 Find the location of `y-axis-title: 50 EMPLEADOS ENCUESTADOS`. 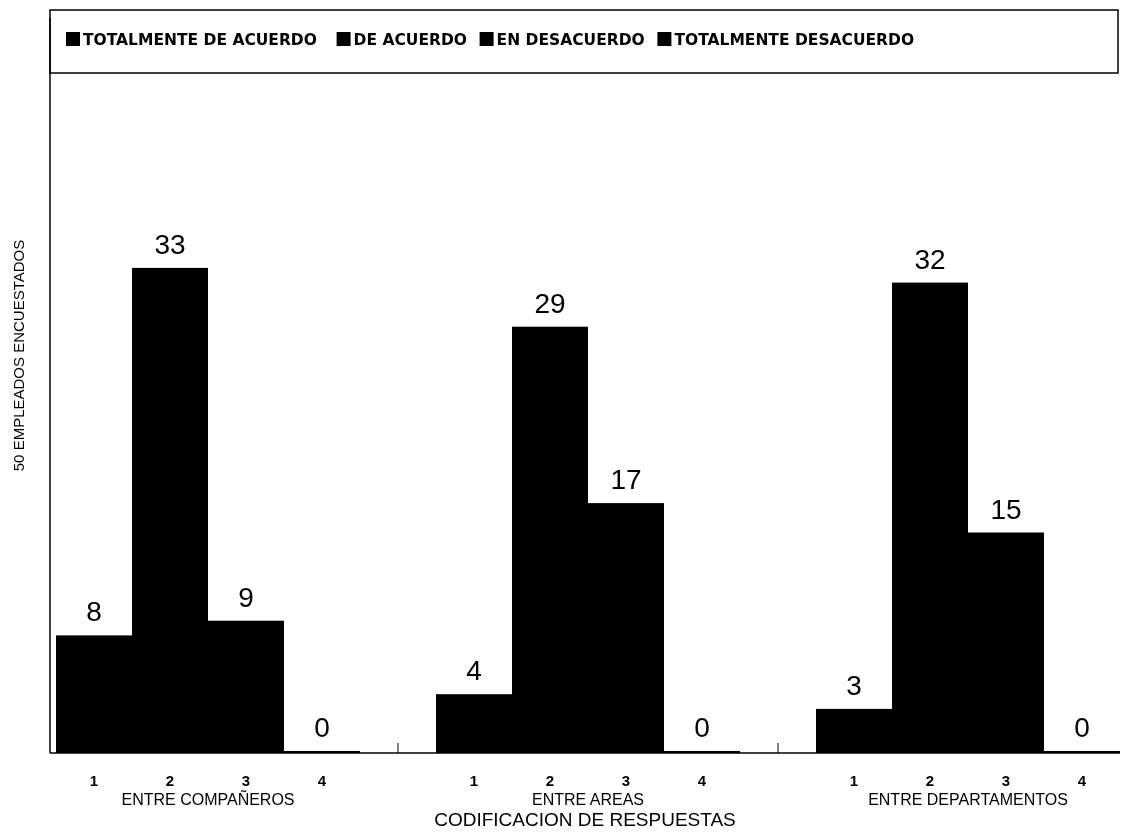

y-axis-title: 50 EMPLEADOS ENCUESTADOS is located at coordinates (18, 355).